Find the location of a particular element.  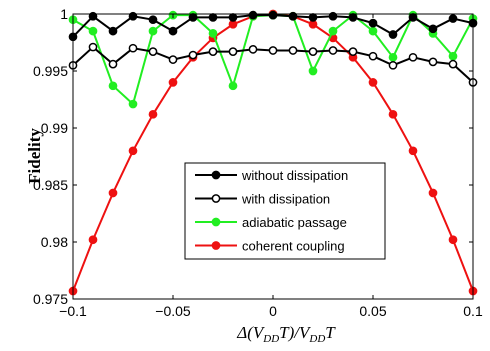

y-axis-label: Fidelity is located at coordinates (34, 156).